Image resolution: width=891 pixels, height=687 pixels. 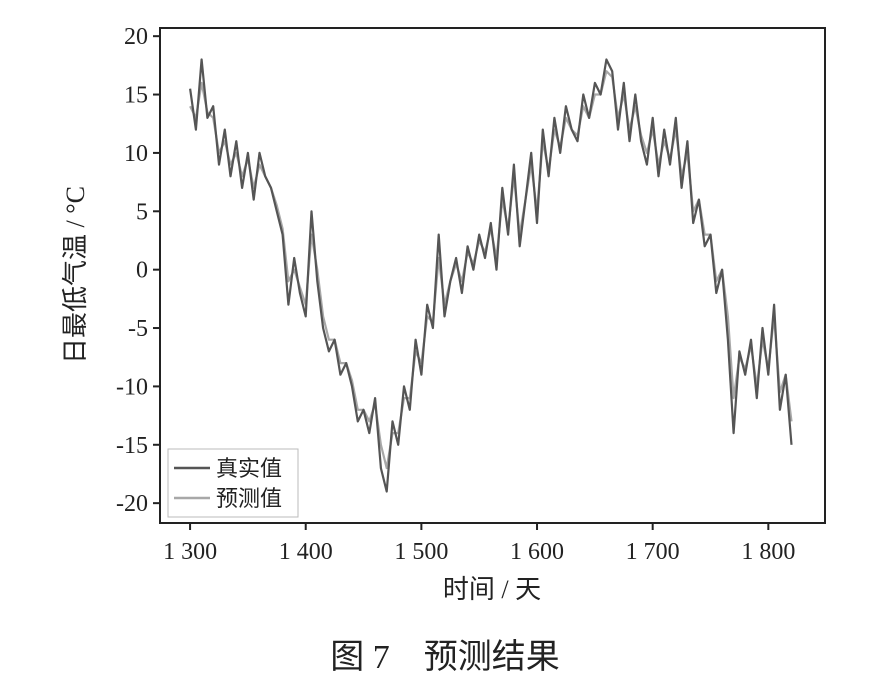 What do you see at coordinates (445, 657) in the screenshot?
I see `figure-caption: 图 7 预测结果` at bounding box center [445, 657].